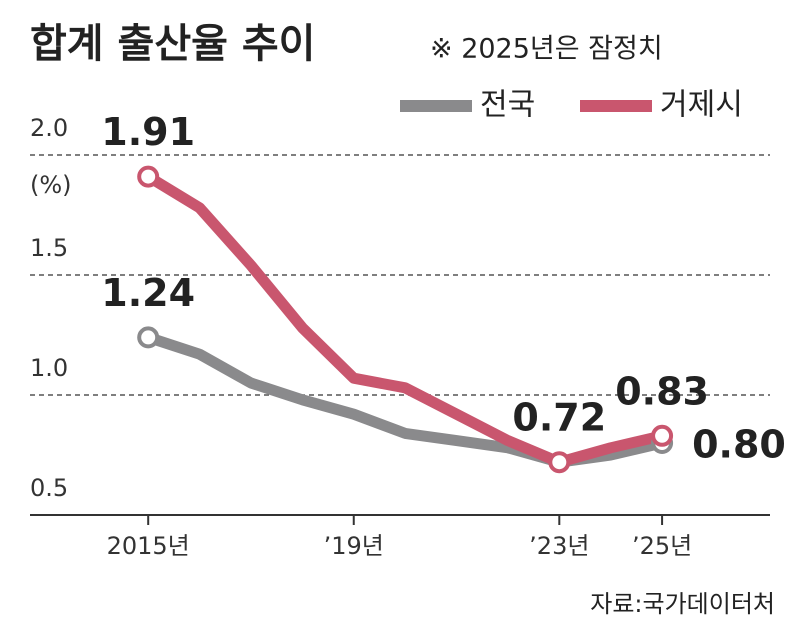 Image resolution: width=800 pixels, height=637 pixels. What do you see at coordinates (49, 248) in the screenshot?
I see `y-tick-label: 1.5` at bounding box center [49, 248].